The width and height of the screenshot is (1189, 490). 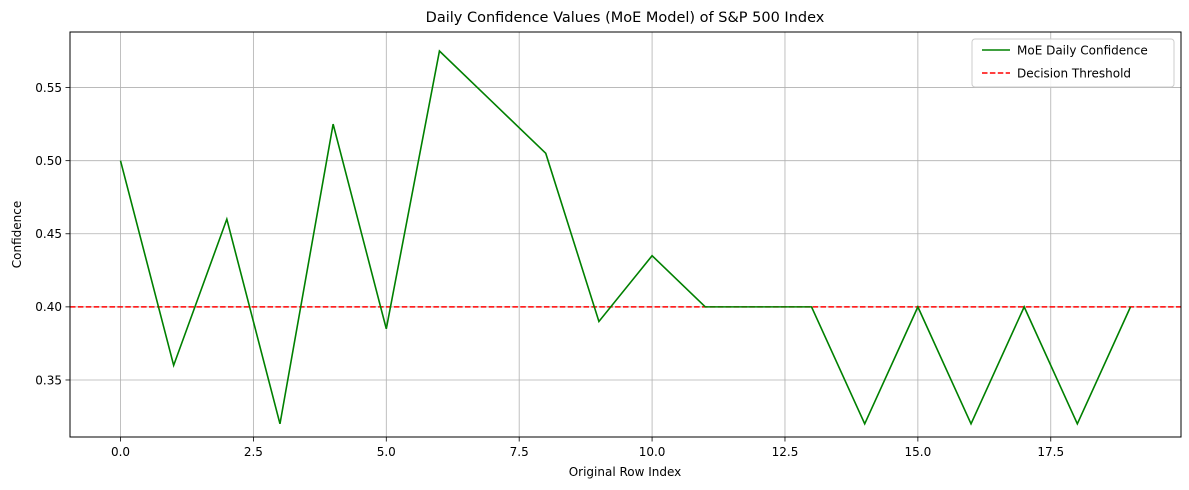 What do you see at coordinates (17, 234) in the screenshot?
I see `y-axis-label: Confidence` at bounding box center [17, 234].